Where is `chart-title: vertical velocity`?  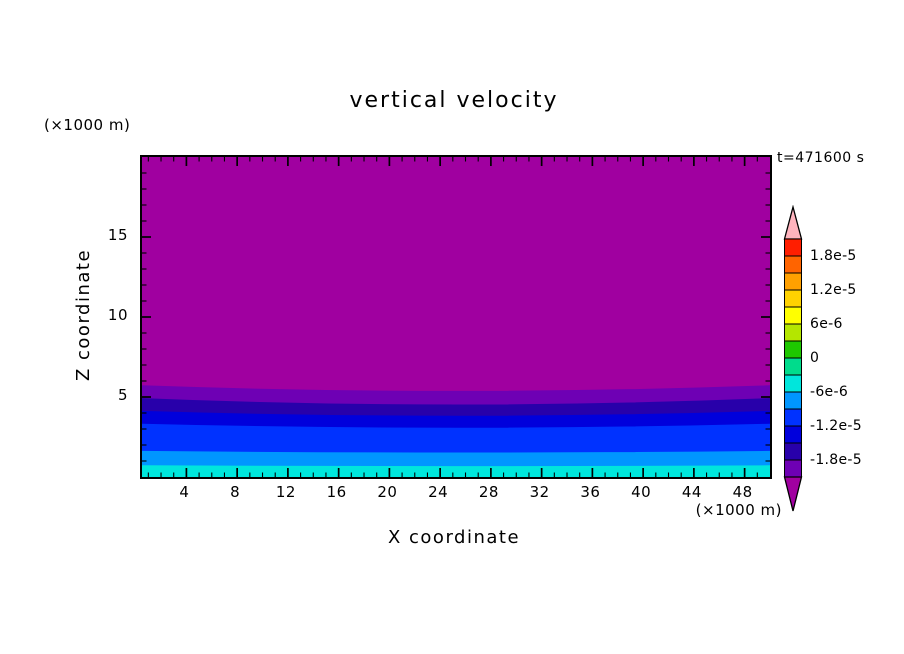
chart-title: vertical velocity is located at coordinates (454, 100).